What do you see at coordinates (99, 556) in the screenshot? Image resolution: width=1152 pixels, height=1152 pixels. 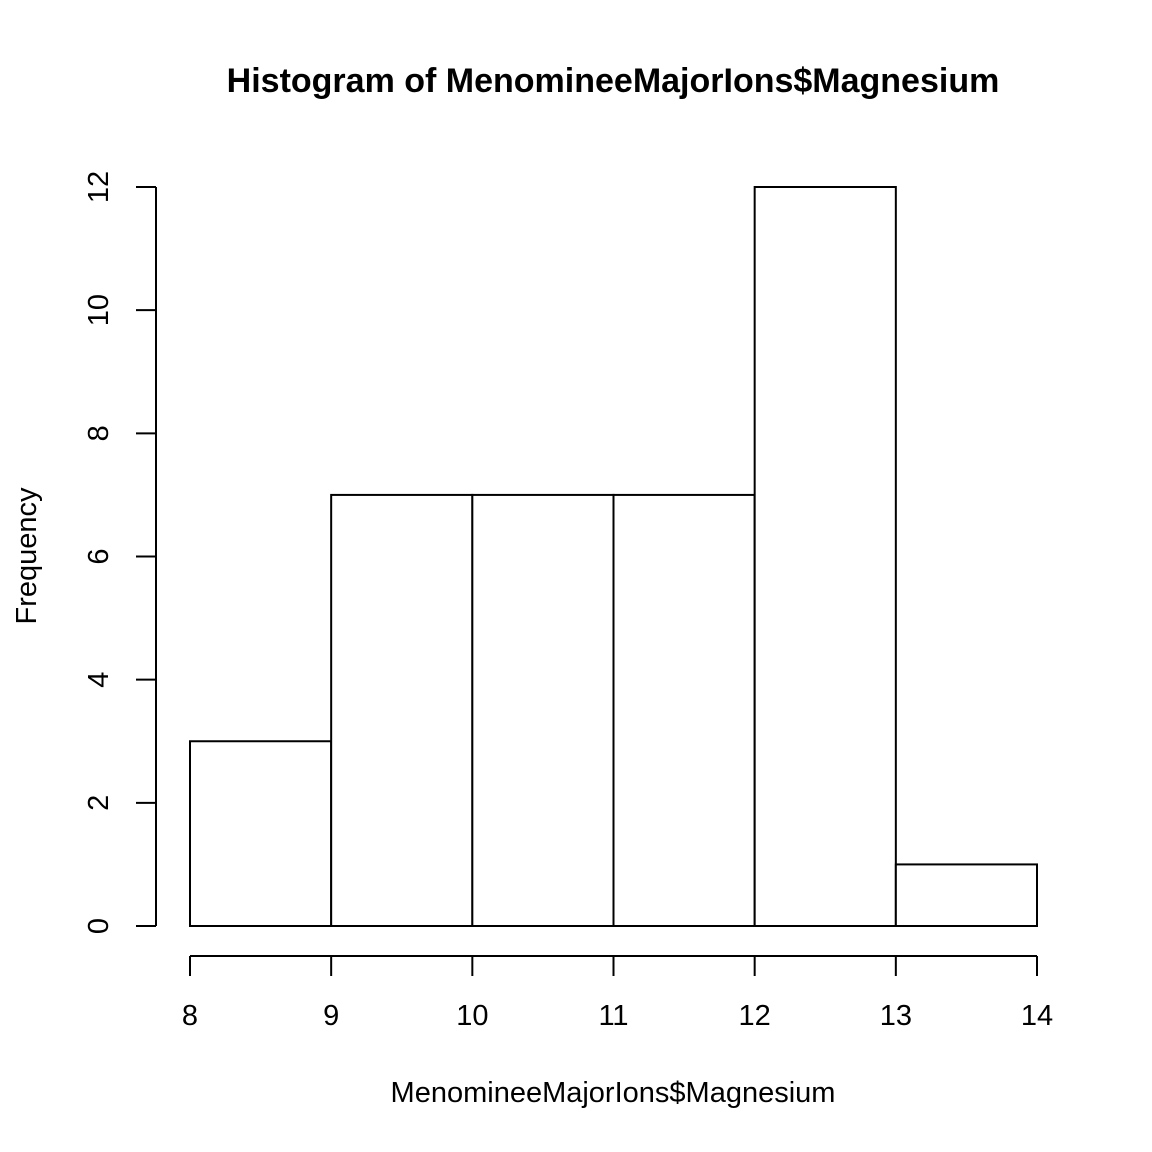 I see `y-tick-label: 6` at bounding box center [99, 556].